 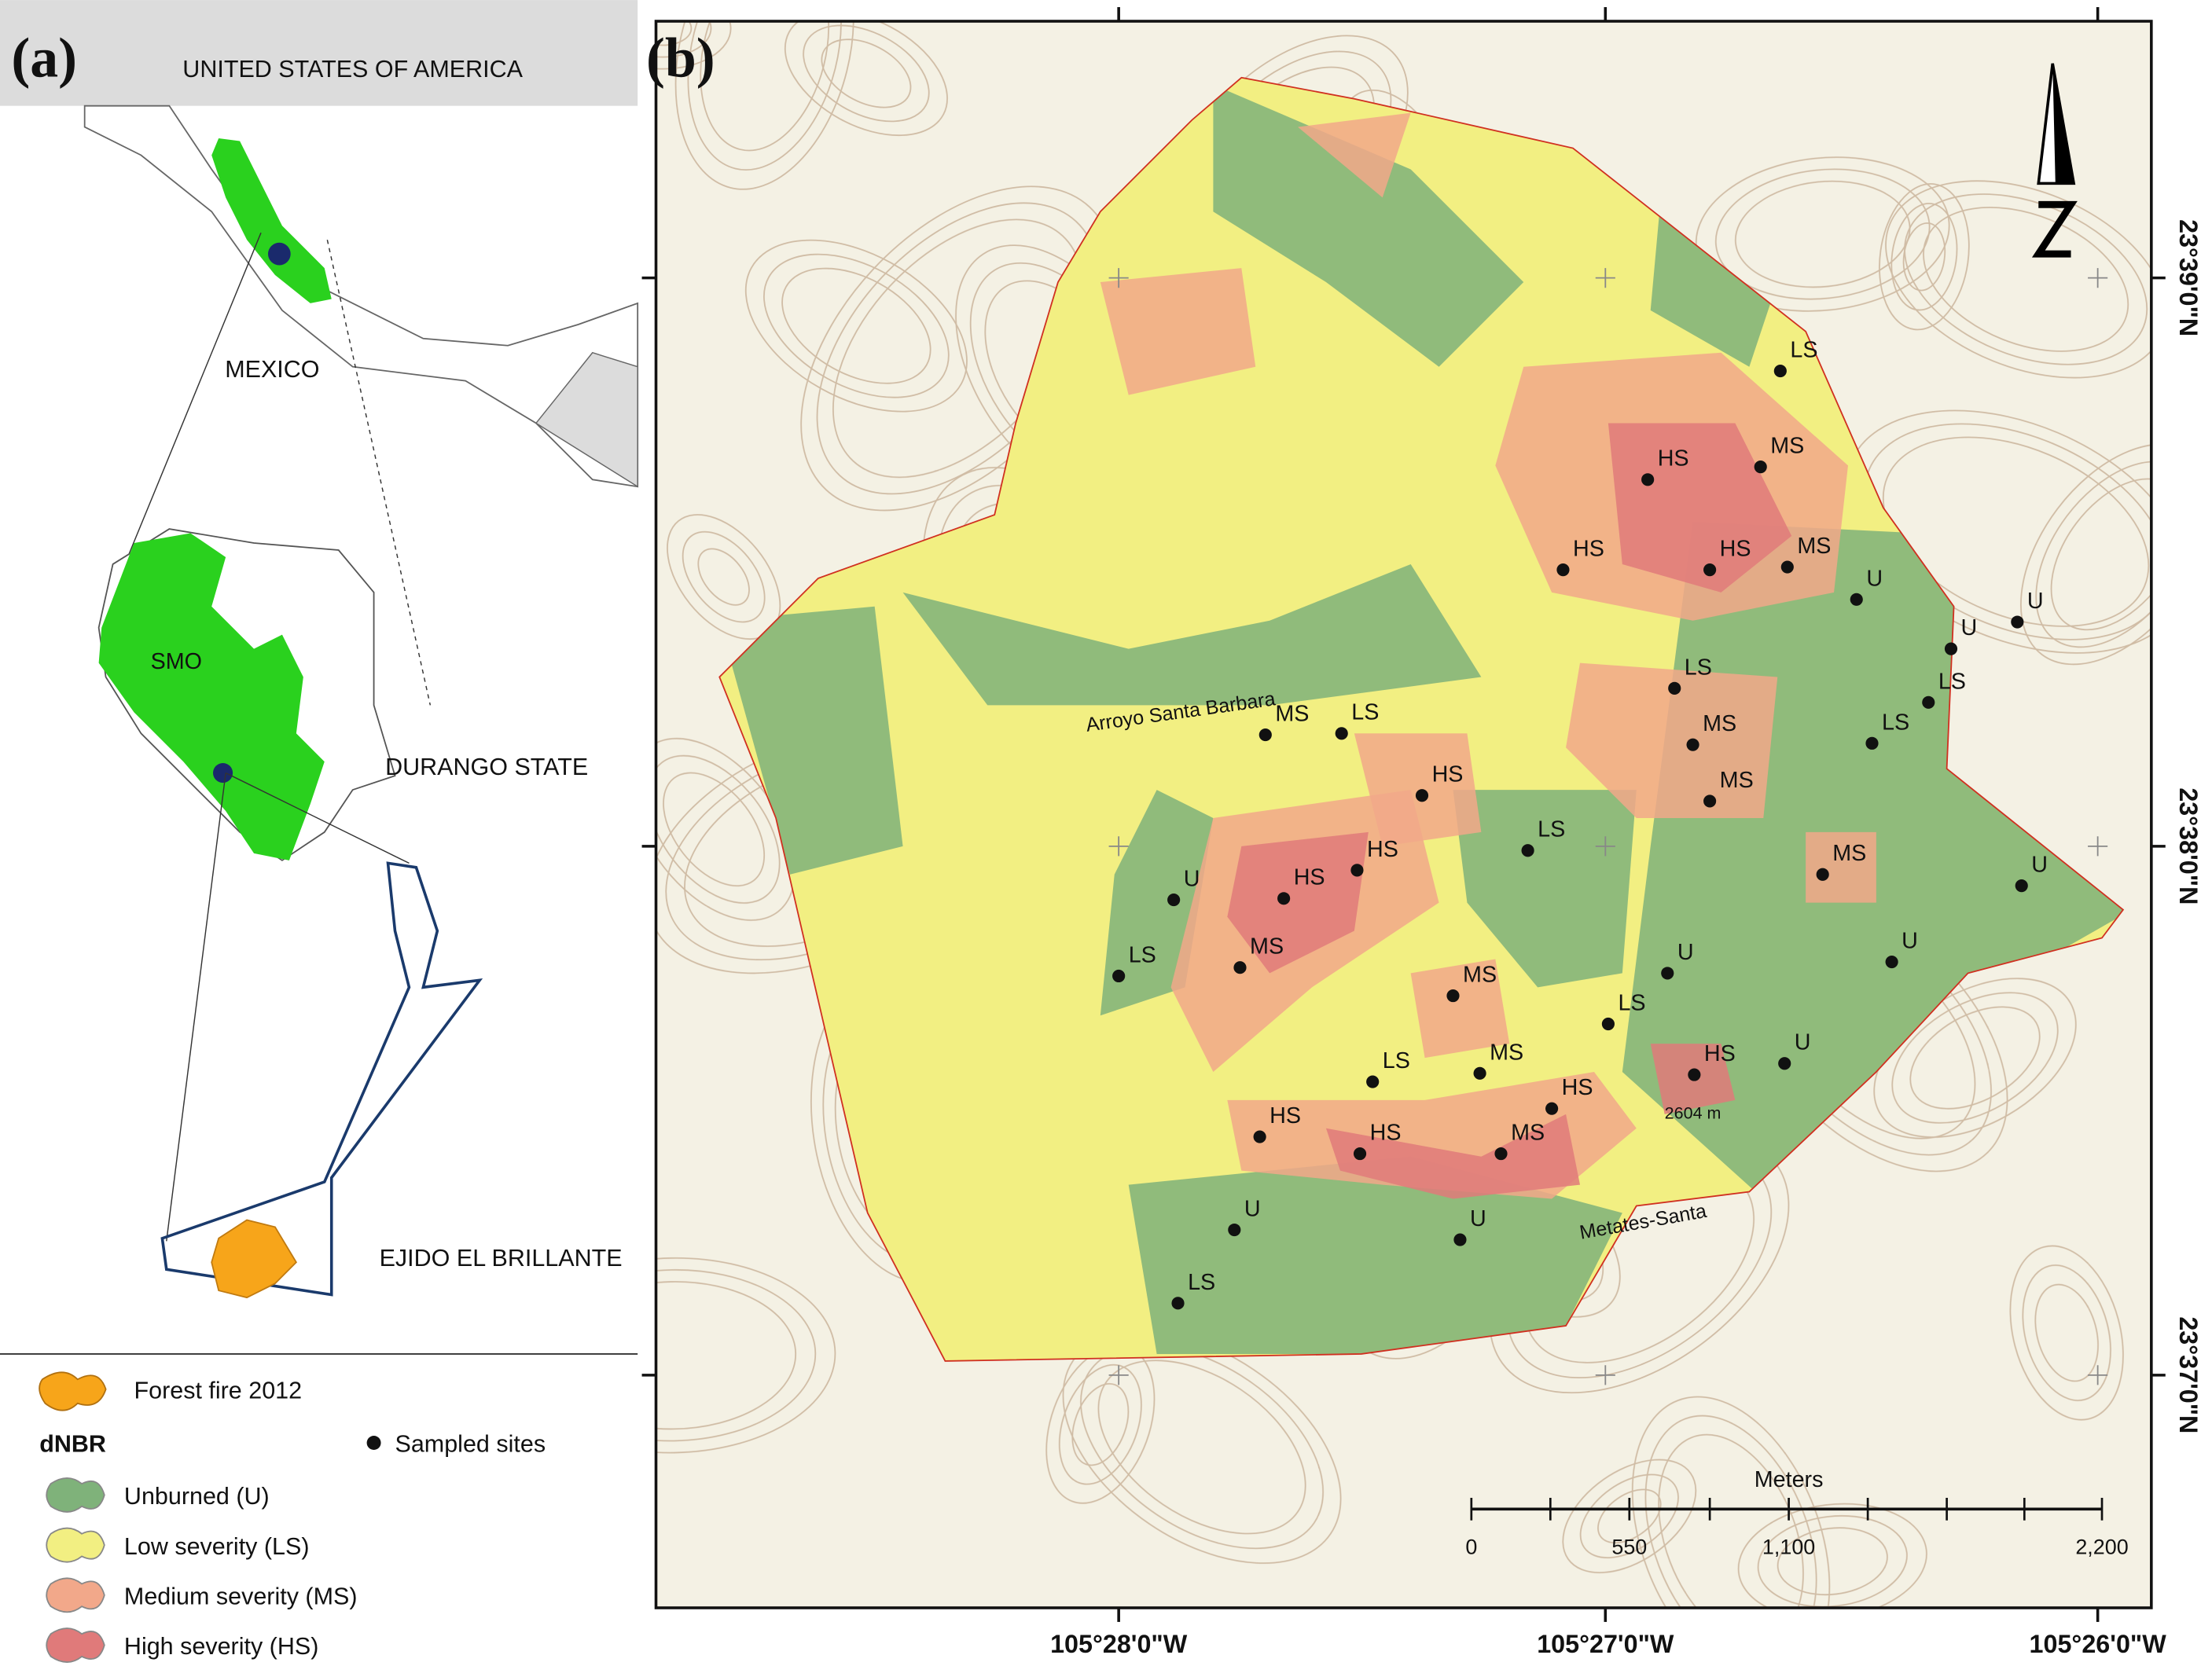 I want to click on legend-label: Low severity (LS), so click(x=217, y=1546).